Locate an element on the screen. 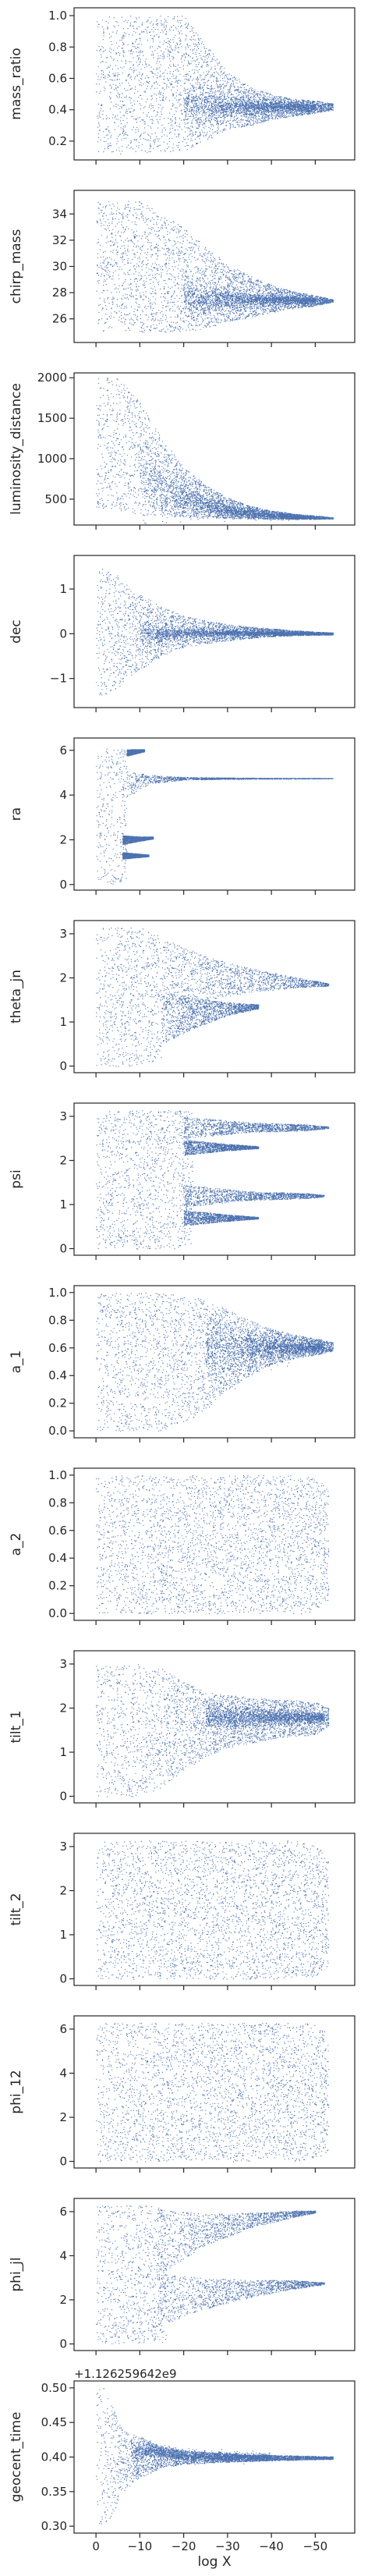  ytick-label: 500 is located at coordinates (55, 499).